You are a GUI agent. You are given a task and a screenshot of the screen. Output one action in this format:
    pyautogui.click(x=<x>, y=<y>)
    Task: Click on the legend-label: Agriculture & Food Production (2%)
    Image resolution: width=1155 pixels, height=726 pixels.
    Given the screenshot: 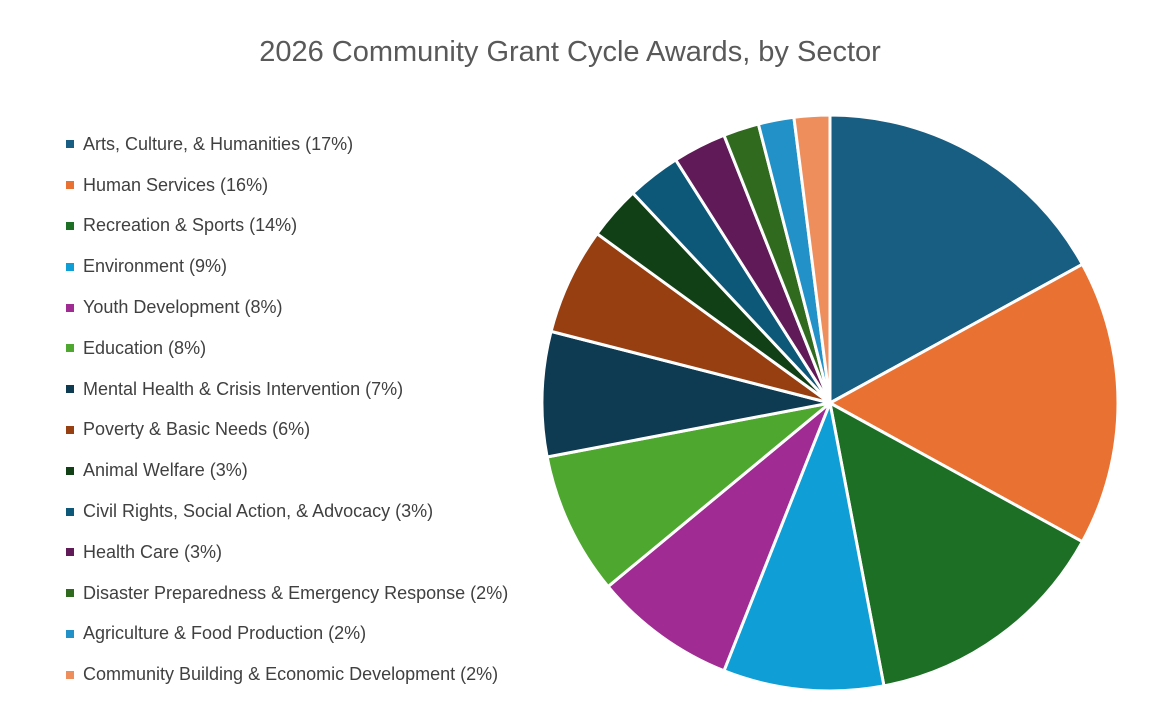 What is the action you would take?
    pyautogui.click(x=225, y=633)
    